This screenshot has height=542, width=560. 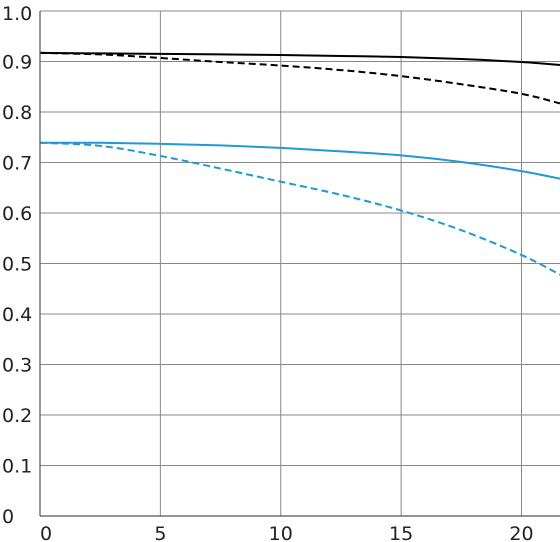 What do you see at coordinates (46, 532) in the screenshot?
I see `x-tick-label: 0` at bounding box center [46, 532].